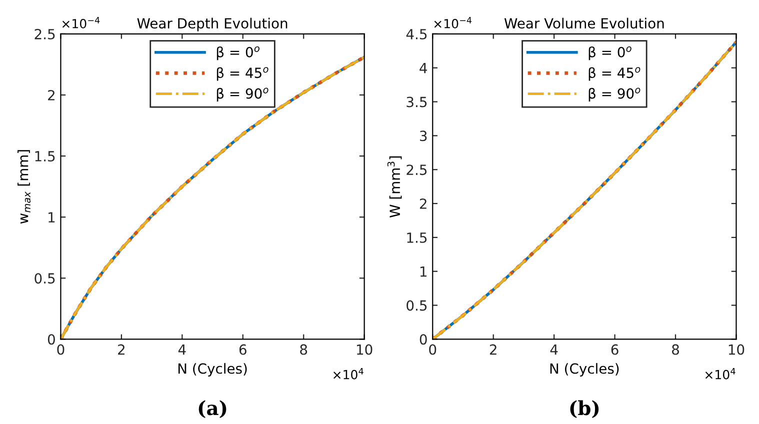 The height and width of the screenshot is (424, 759). Describe the element at coordinates (416, 34) in the screenshot. I see `y-tick-label: 4.5` at that location.